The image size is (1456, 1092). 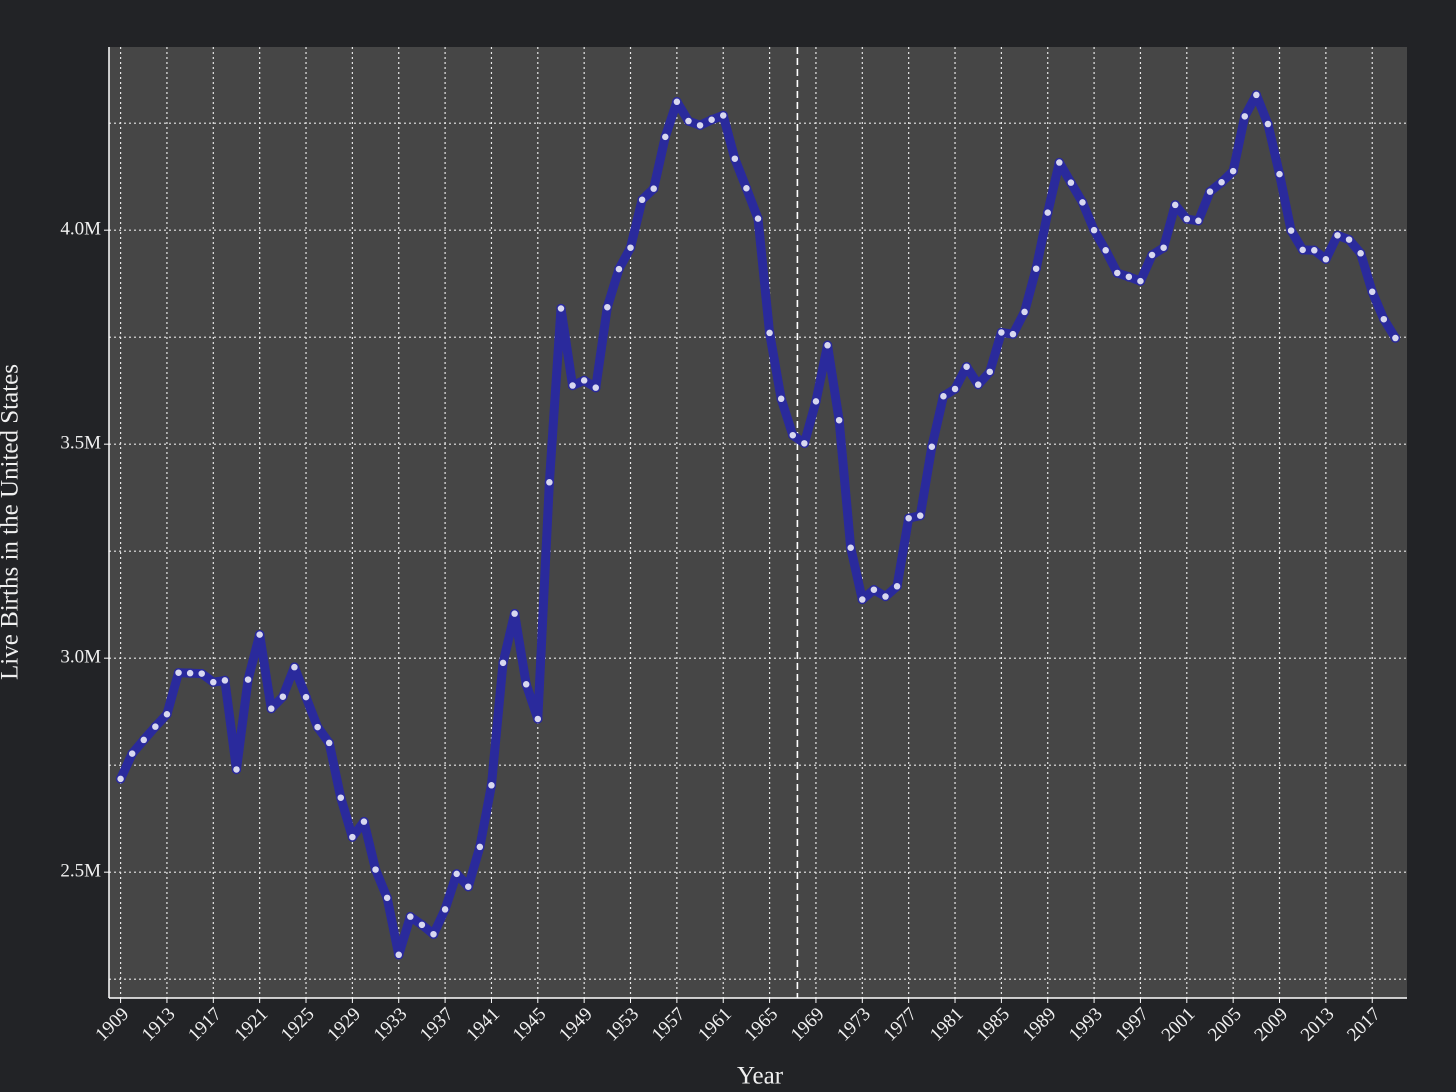 What do you see at coordinates (80, 657) in the screenshot?
I see `y-tick-label: 3.0M` at bounding box center [80, 657].